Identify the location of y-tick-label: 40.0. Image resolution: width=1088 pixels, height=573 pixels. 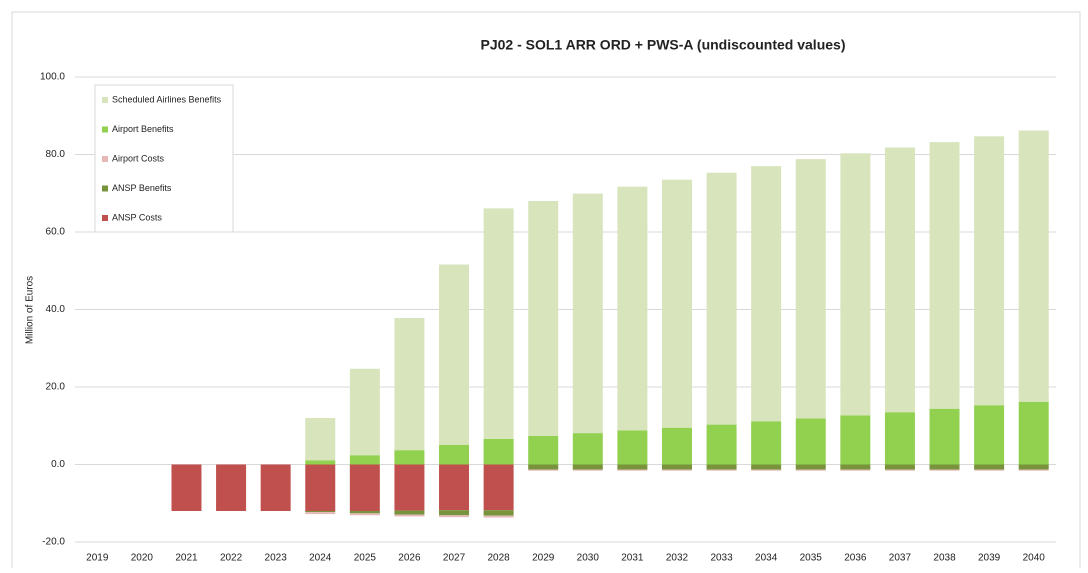
(56, 309).